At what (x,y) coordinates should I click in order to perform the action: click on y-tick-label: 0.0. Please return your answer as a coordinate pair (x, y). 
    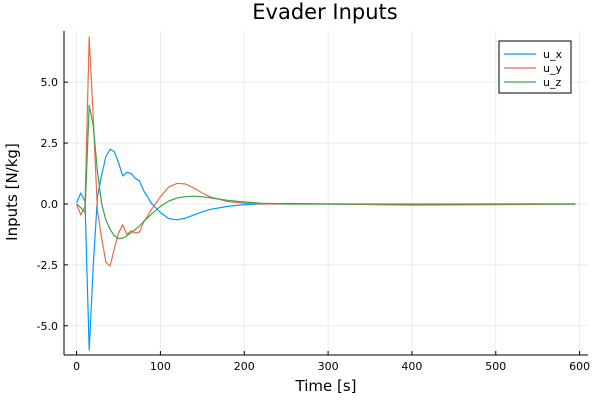
    Looking at the image, I should click on (50, 204).